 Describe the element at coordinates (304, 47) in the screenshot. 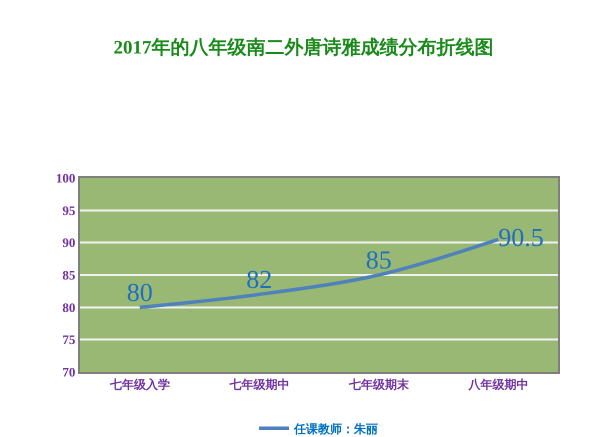

I see `chart-title: 2017年的八年级南二外唐诗雅成绩分布折线图` at that location.